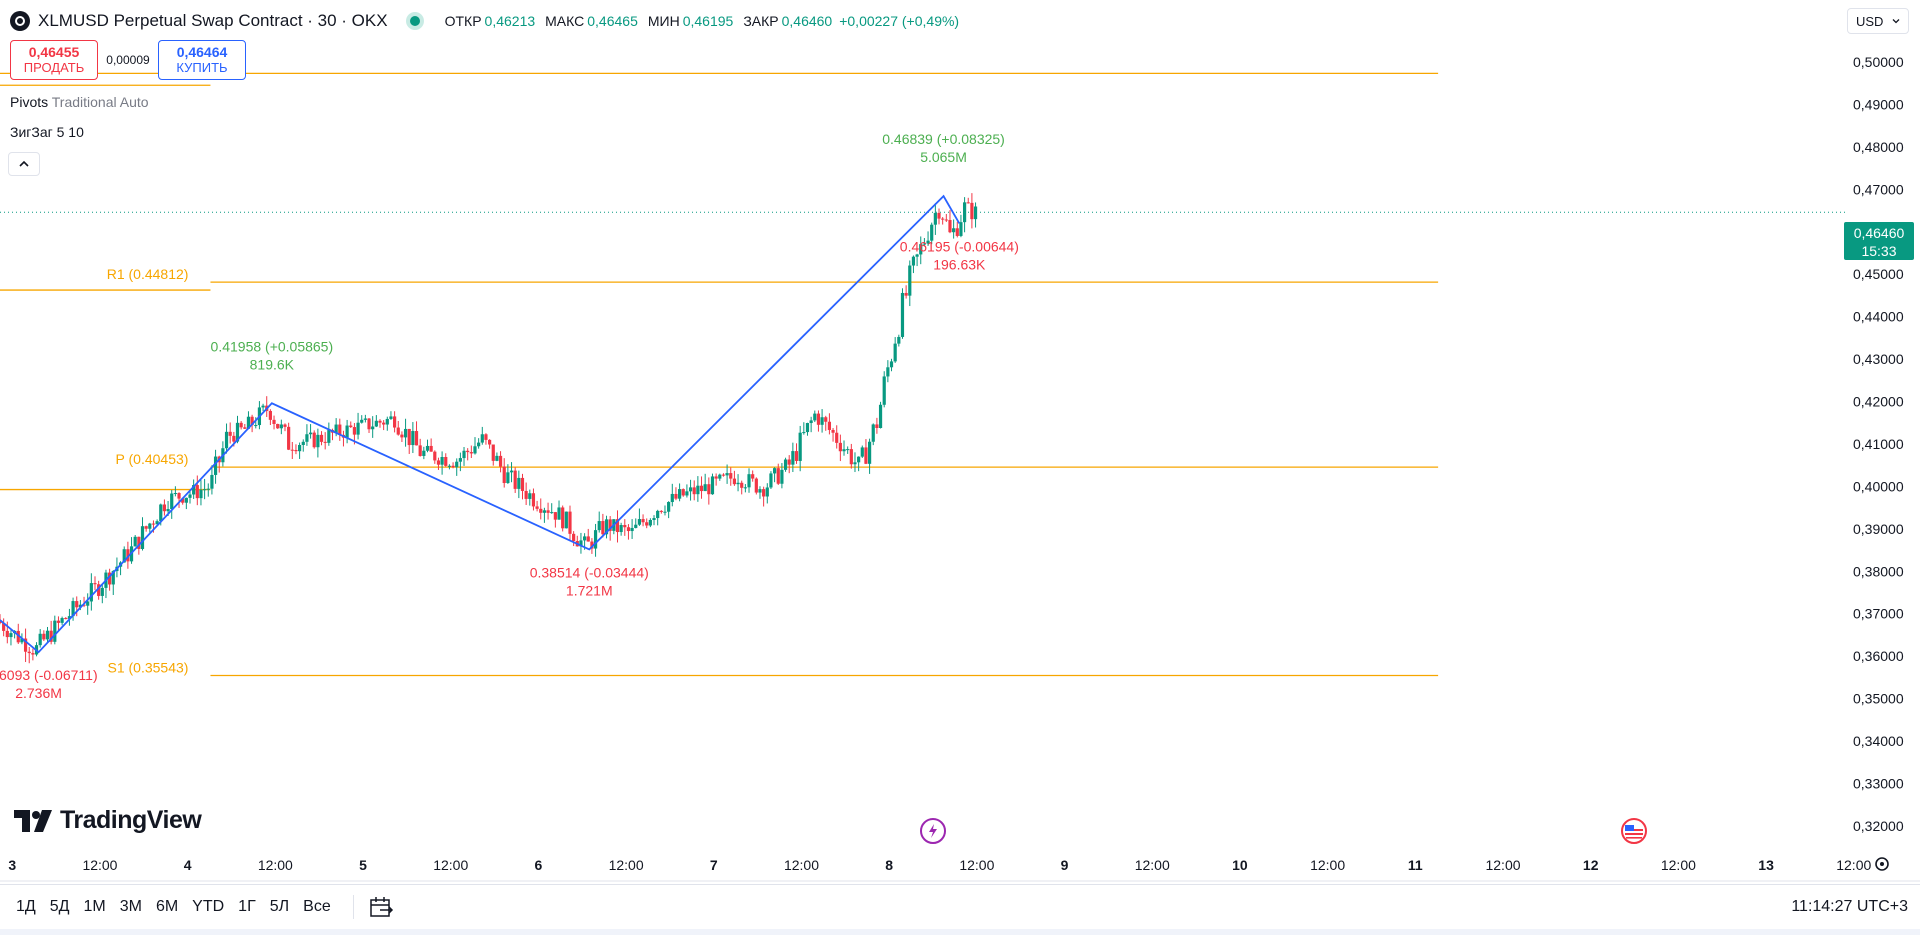  Describe the element at coordinates (247, 906) in the screenshot. I see `range-1y-button: 1Г` at that location.